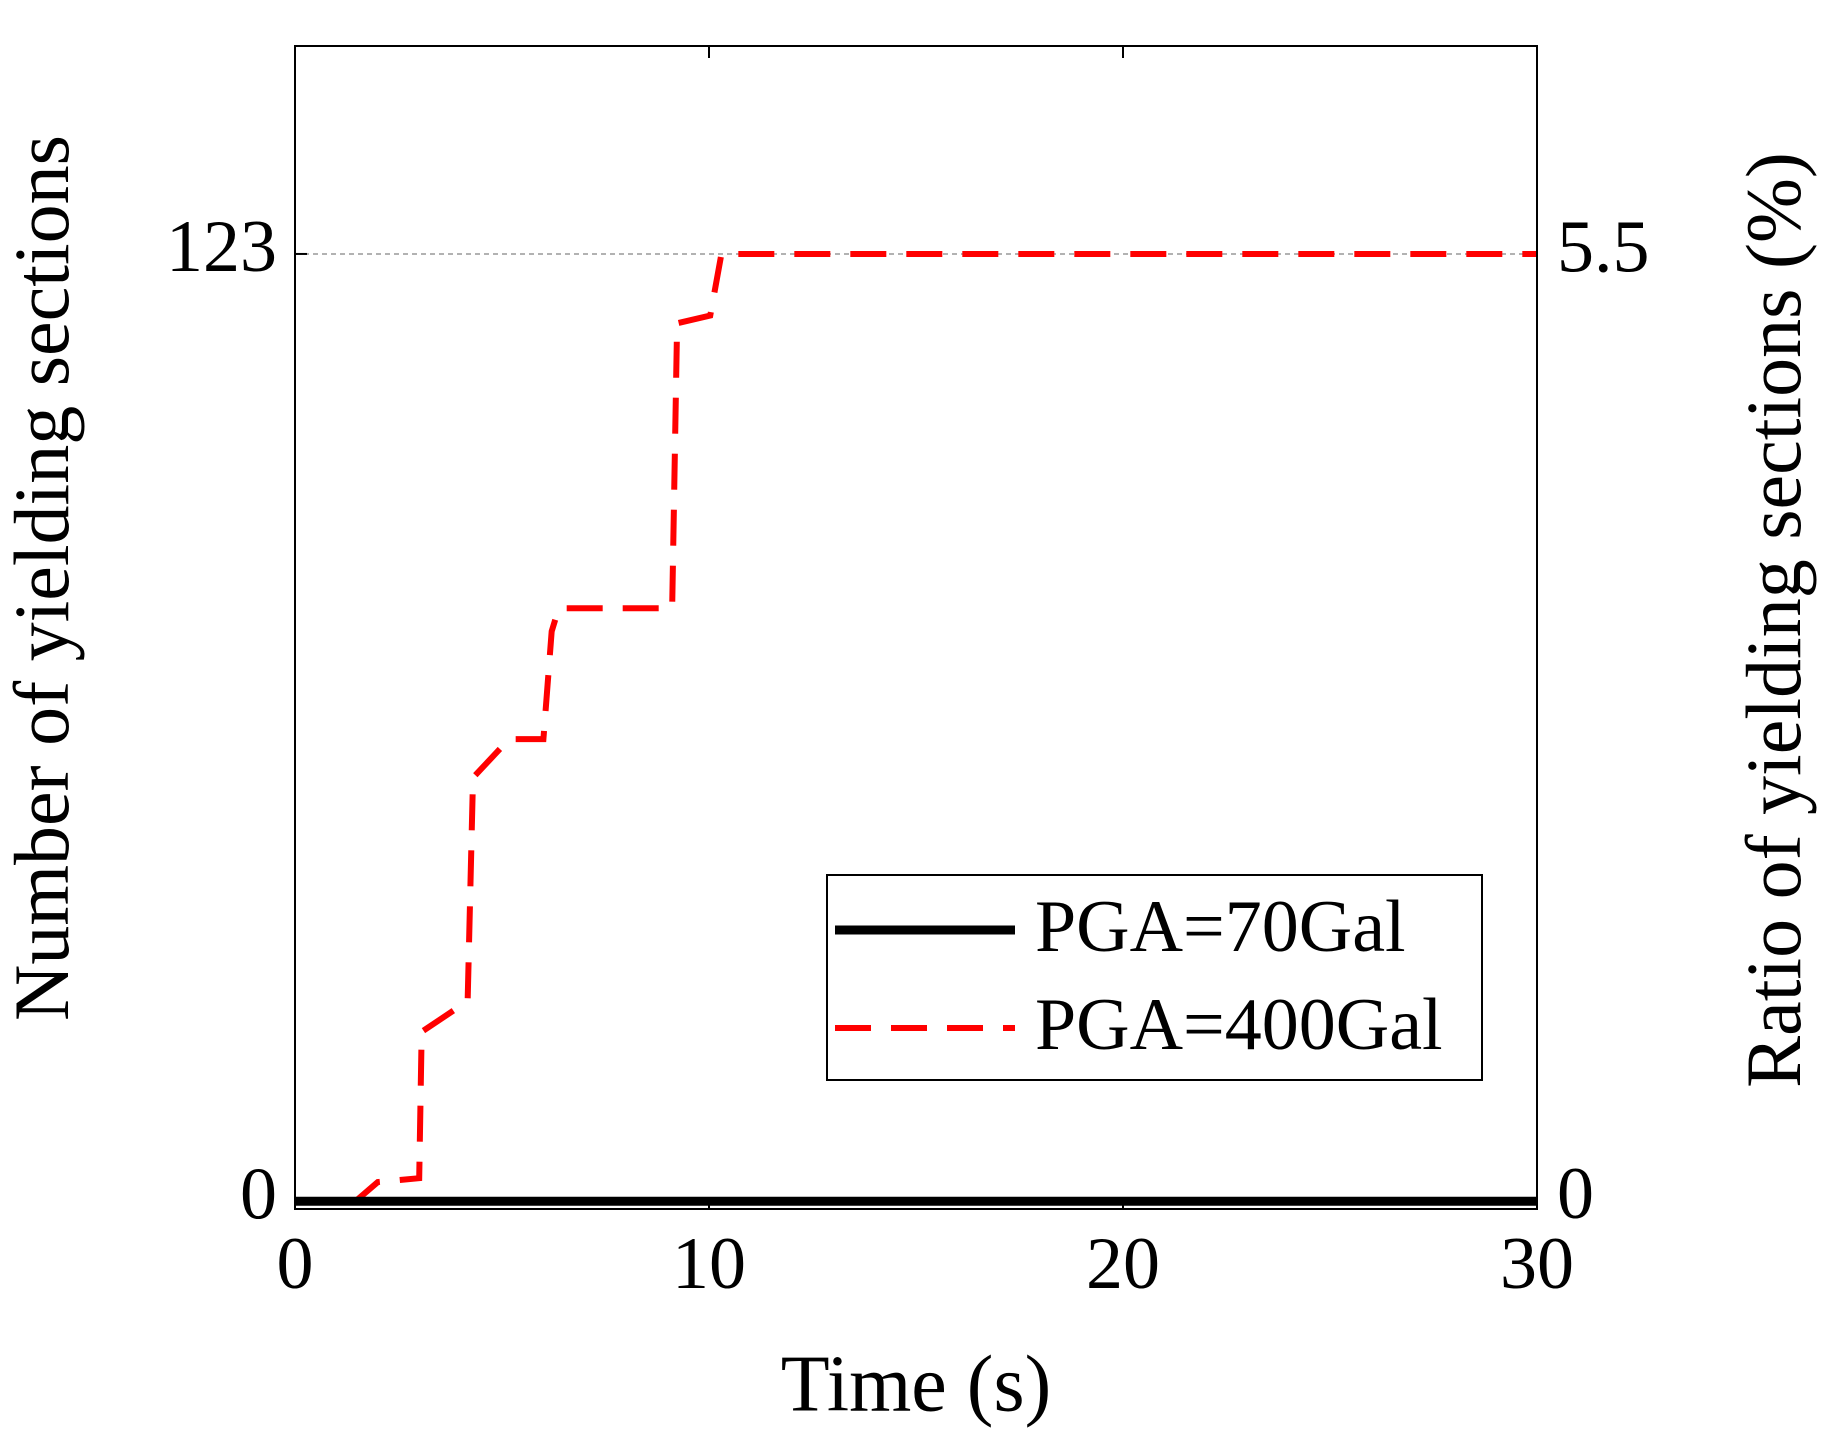 Image resolution: width=1846 pixels, height=1448 pixels. Describe the element at coordinates (221, 247) in the screenshot. I see `y-tick-label: 123` at that location.